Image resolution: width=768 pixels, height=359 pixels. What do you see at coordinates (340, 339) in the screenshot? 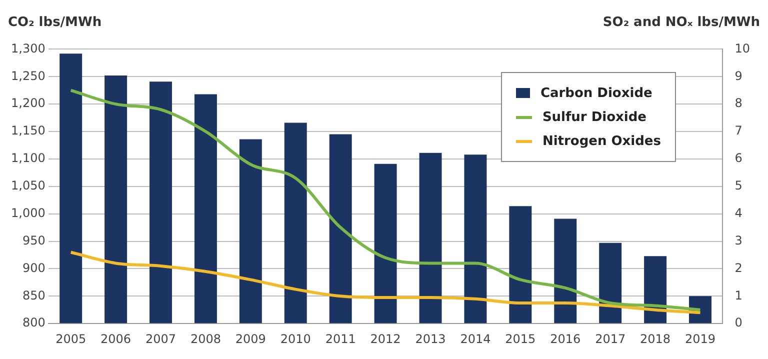
I see `x-tick-label: 2011` at bounding box center [340, 339].